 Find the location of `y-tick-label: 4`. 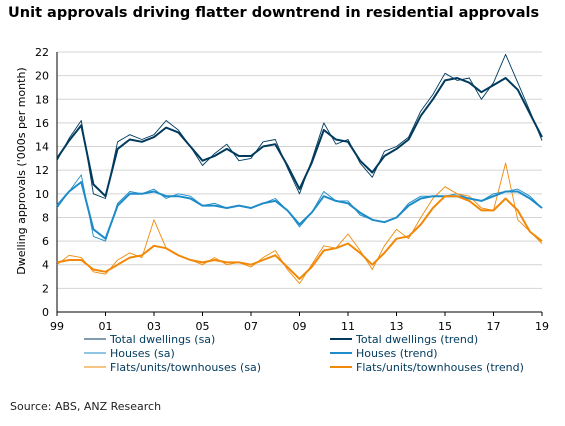

y-tick-label: 4 is located at coordinates (45, 265).